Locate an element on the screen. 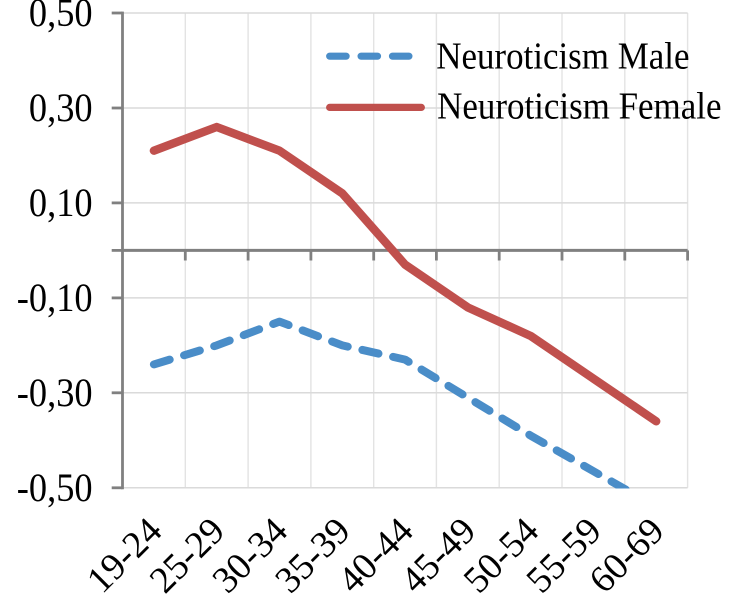 This screenshot has height=615, width=734. svg-text: Neuroticism Male is located at coordinates (562, 55).